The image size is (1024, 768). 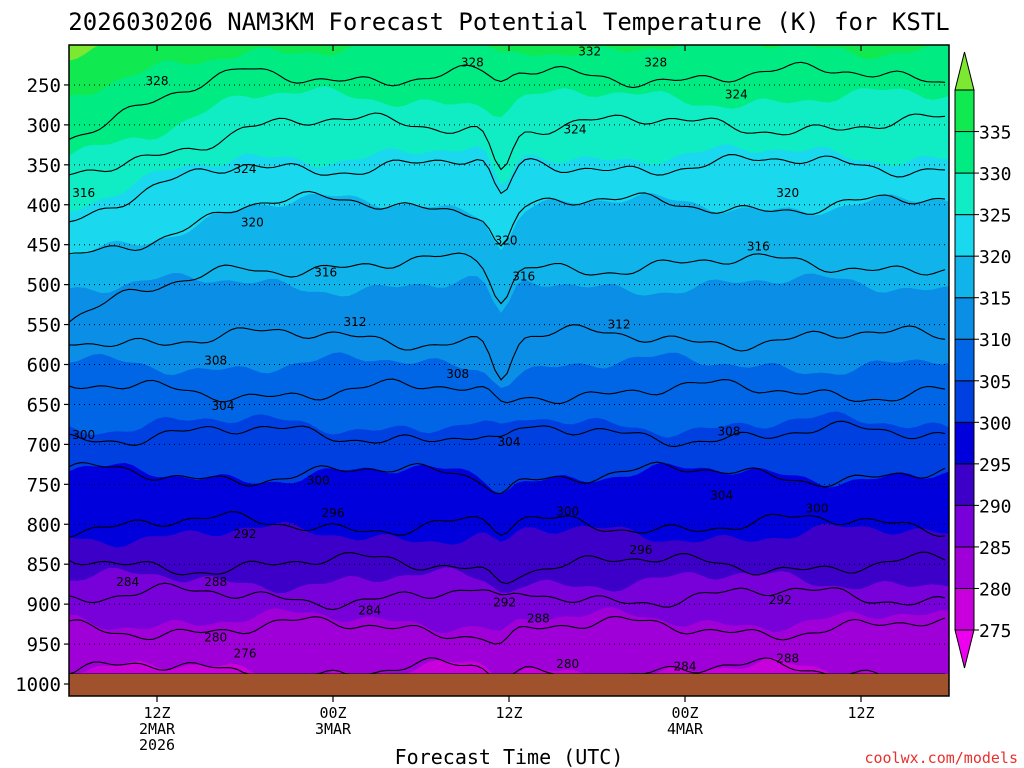 What do you see at coordinates (655, 63) in the screenshot?
I see `contour-label-328: 328` at bounding box center [655, 63].